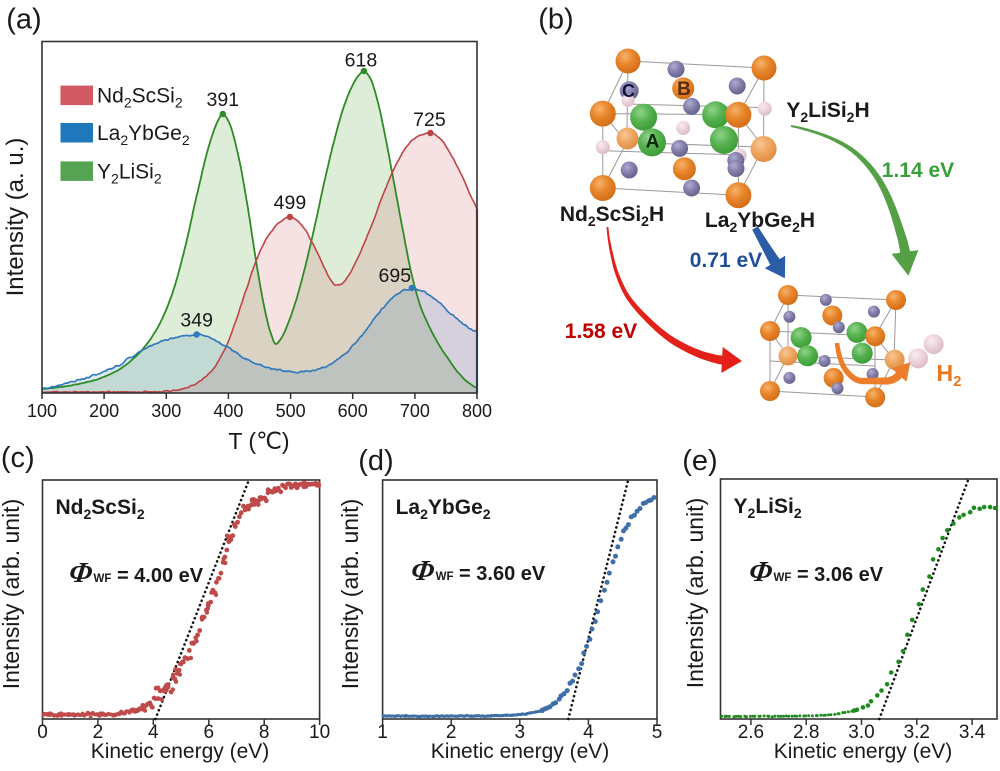 The height and width of the screenshot is (771, 1000). What do you see at coordinates (104, 411) in the screenshot?
I see `svg-text: 200` at bounding box center [104, 411].